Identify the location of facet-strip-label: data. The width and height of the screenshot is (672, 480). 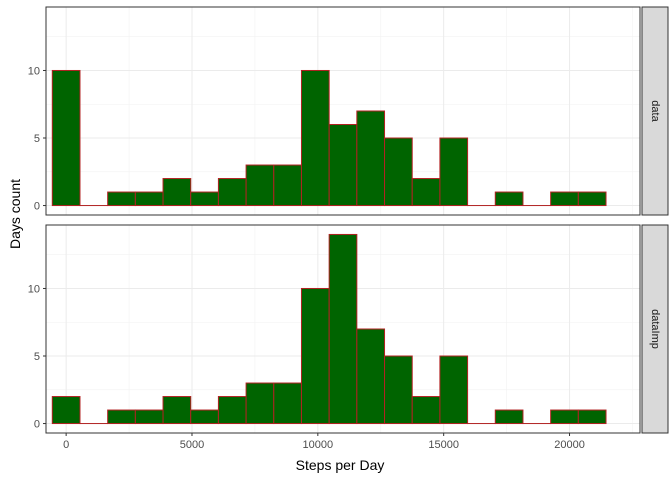
(655, 111).